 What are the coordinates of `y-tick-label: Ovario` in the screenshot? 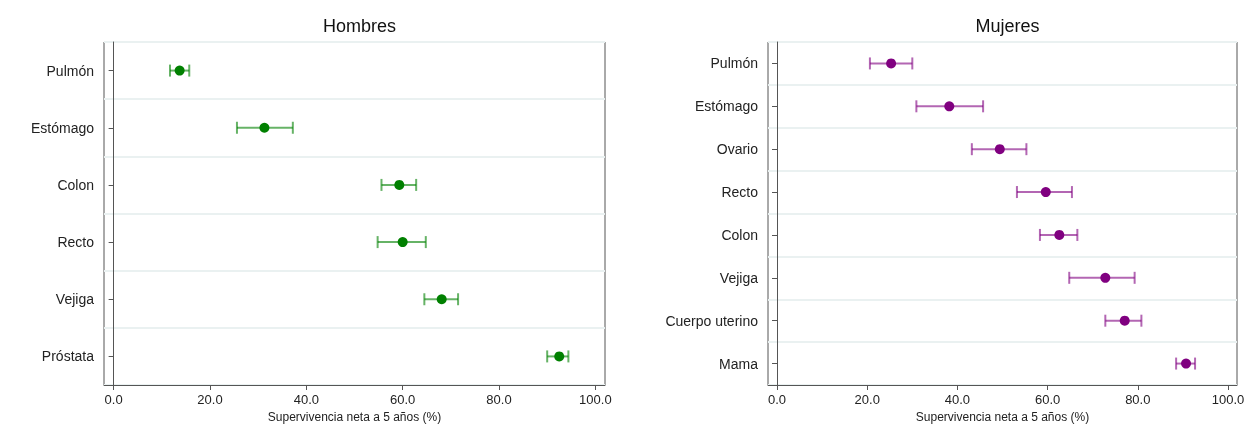 It's located at (737, 149).